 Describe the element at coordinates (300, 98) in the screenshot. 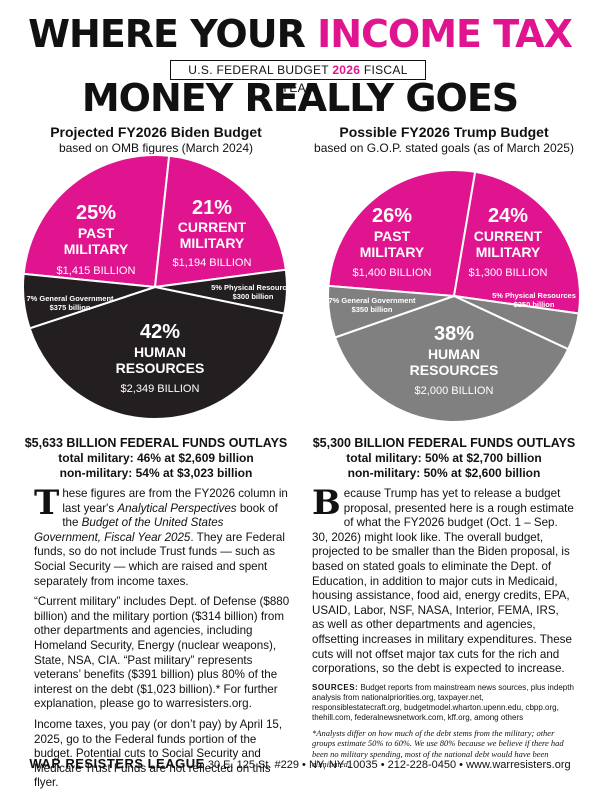

I see `title-line-2: MONEY REALLY GOES` at that location.